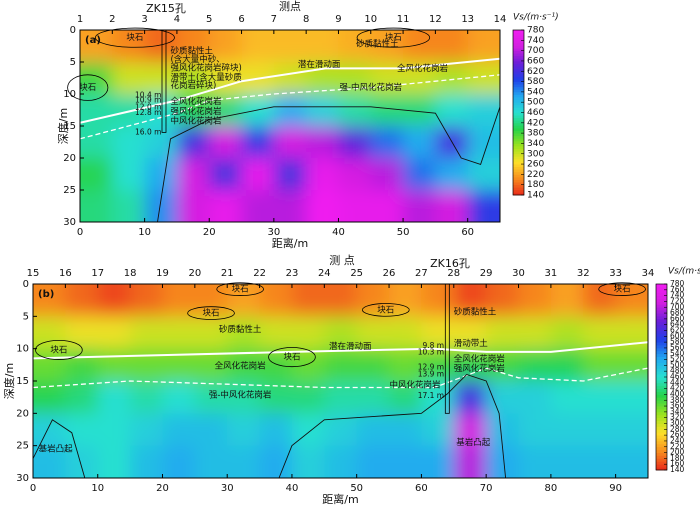 Image resolution: width=700 pixels, height=507 pixels. Describe the element at coordinates (431, 374) in the screenshot. I see `depth-label: 13.9 m` at that location.